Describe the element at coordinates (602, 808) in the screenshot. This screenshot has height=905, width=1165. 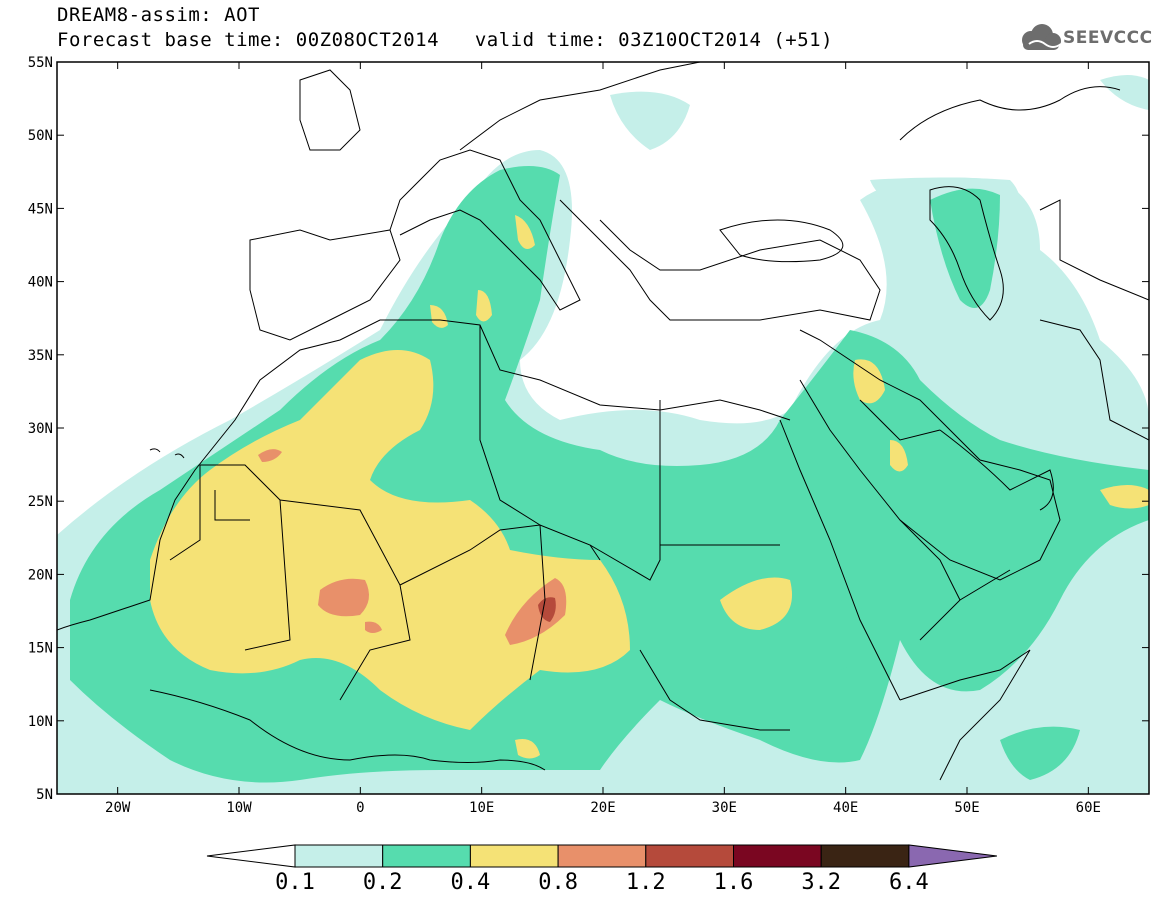
I see `lon-label: 20E` at that location.